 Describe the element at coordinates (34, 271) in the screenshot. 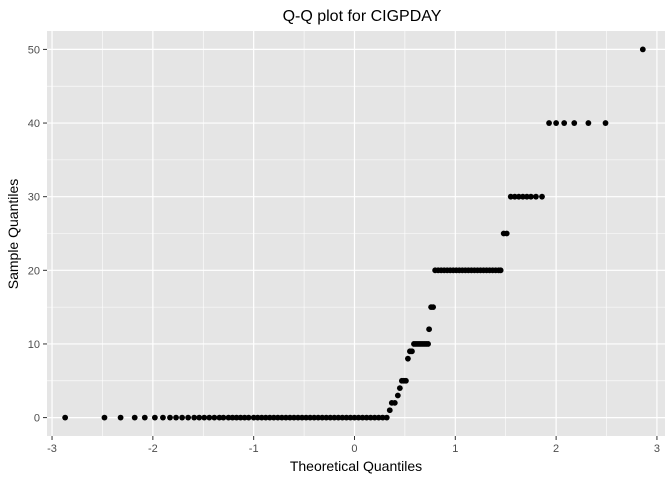

I see `y-tick-label: 20` at that location.